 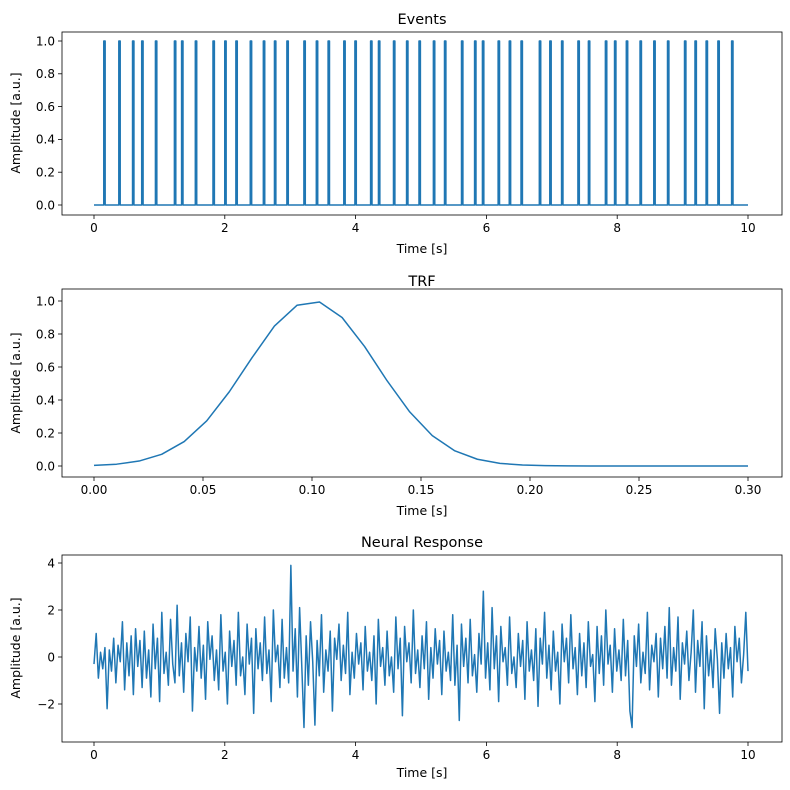 What do you see at coordinates (15, 122) in the screenshot?
I see `events-ylabel: Amplitude [a.u.]` at bounding box center [15, 122].